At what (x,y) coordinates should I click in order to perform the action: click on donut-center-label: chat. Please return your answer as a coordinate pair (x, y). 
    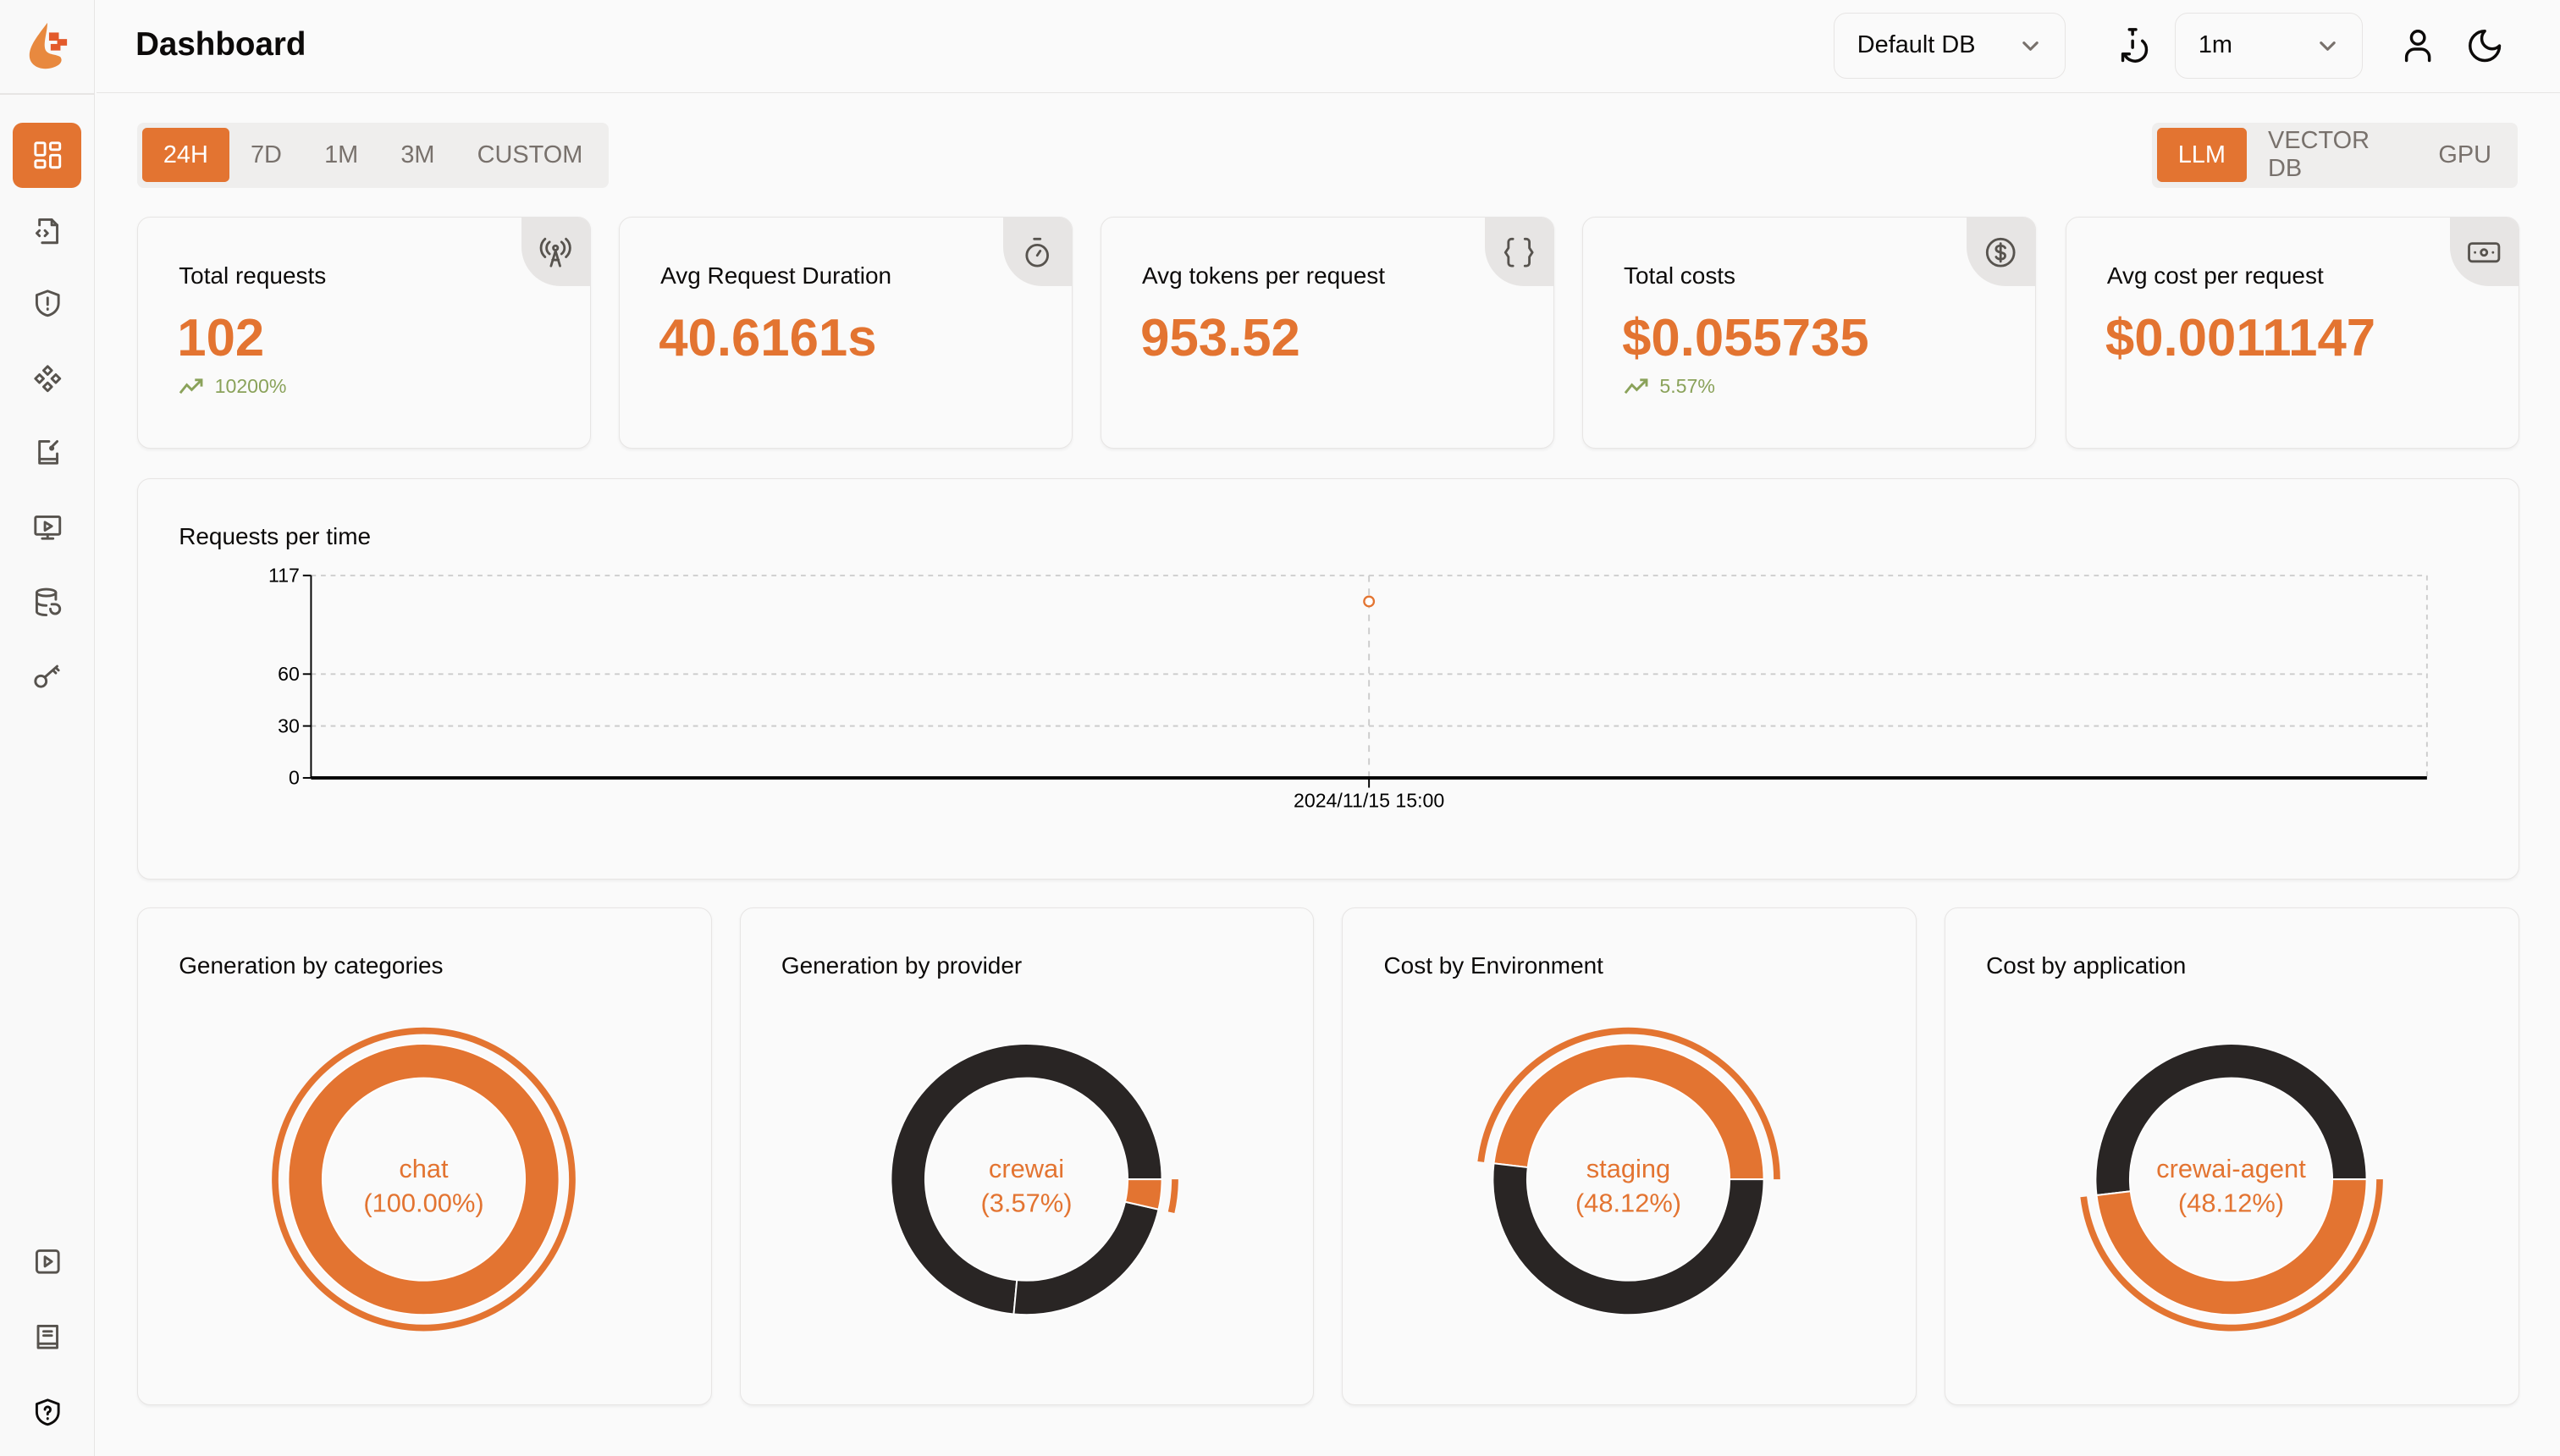
    Looking at the image, I should click on (424, 1168).